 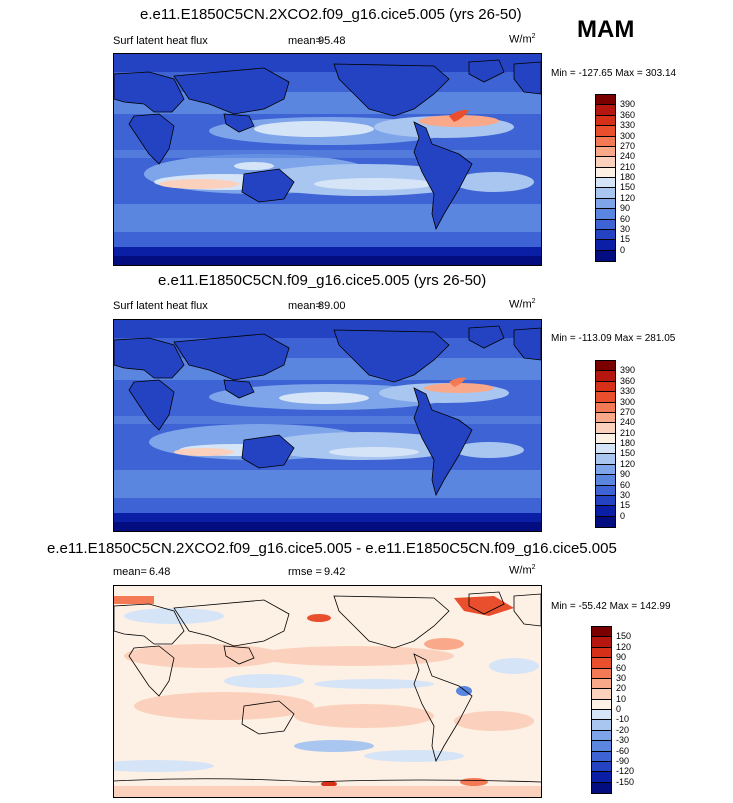 What do you see at coordinates (305, 306) in the screenshot?
I see `panel2-mean-label: mean=` at bounding box center [305, 306].